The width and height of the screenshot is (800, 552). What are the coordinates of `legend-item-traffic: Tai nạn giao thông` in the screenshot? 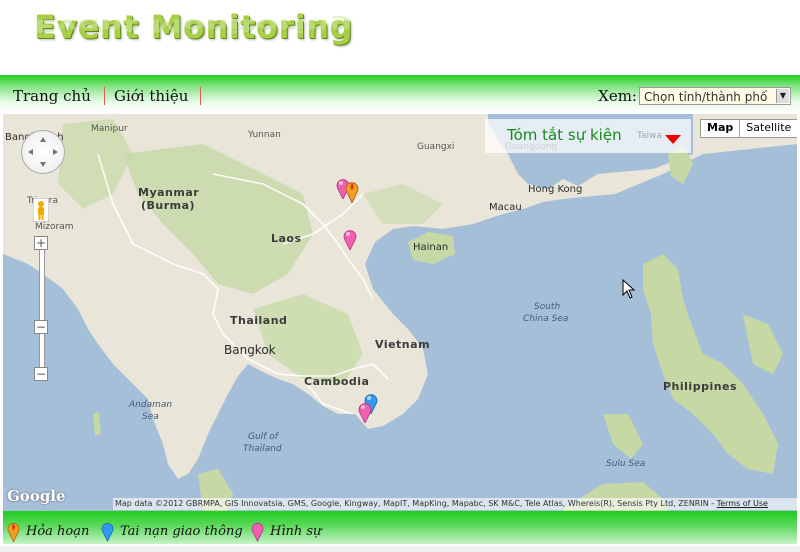 It's located at (172, 531).